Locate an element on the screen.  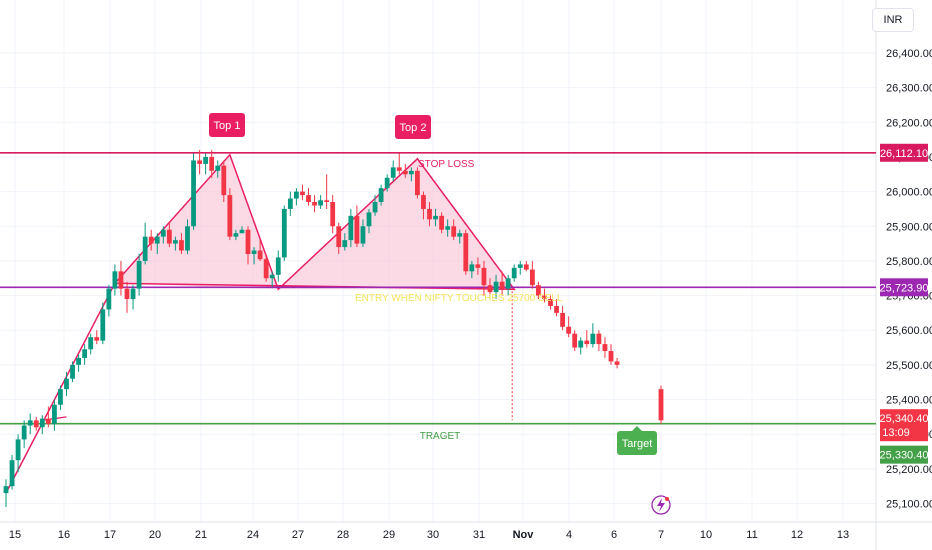
last-price-text: 25,340.40 is located at coordinates (904, 419).